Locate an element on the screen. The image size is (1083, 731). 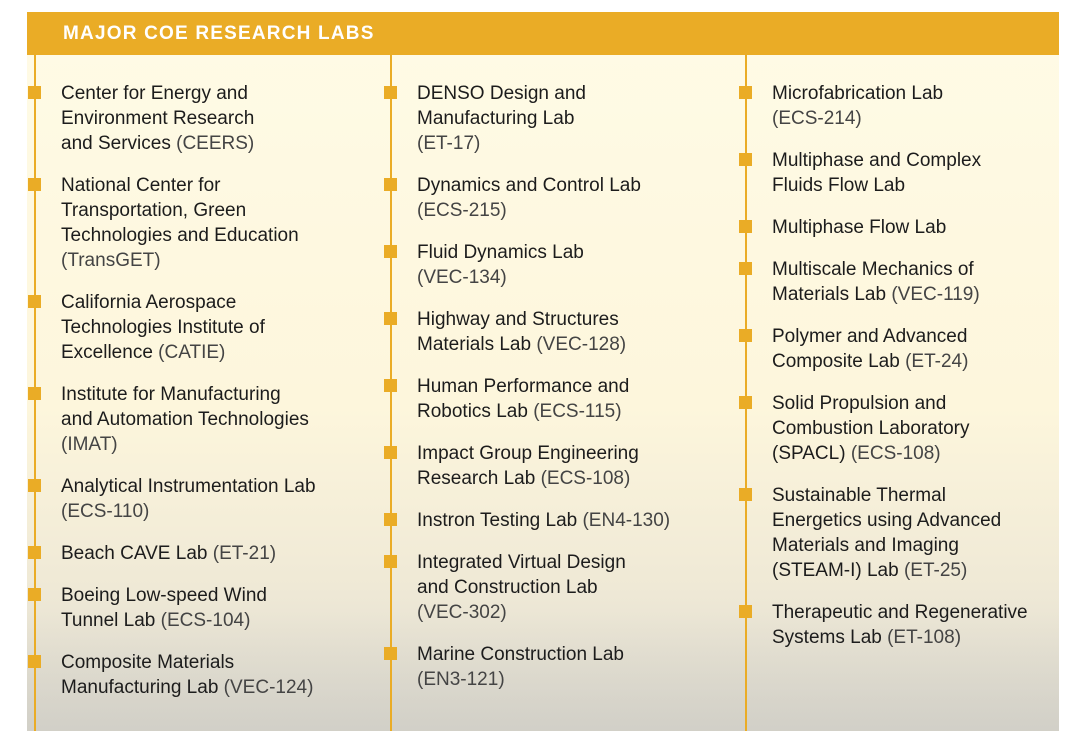
lab-title: Instron Testing Lab is located at coordinates (497, 520).